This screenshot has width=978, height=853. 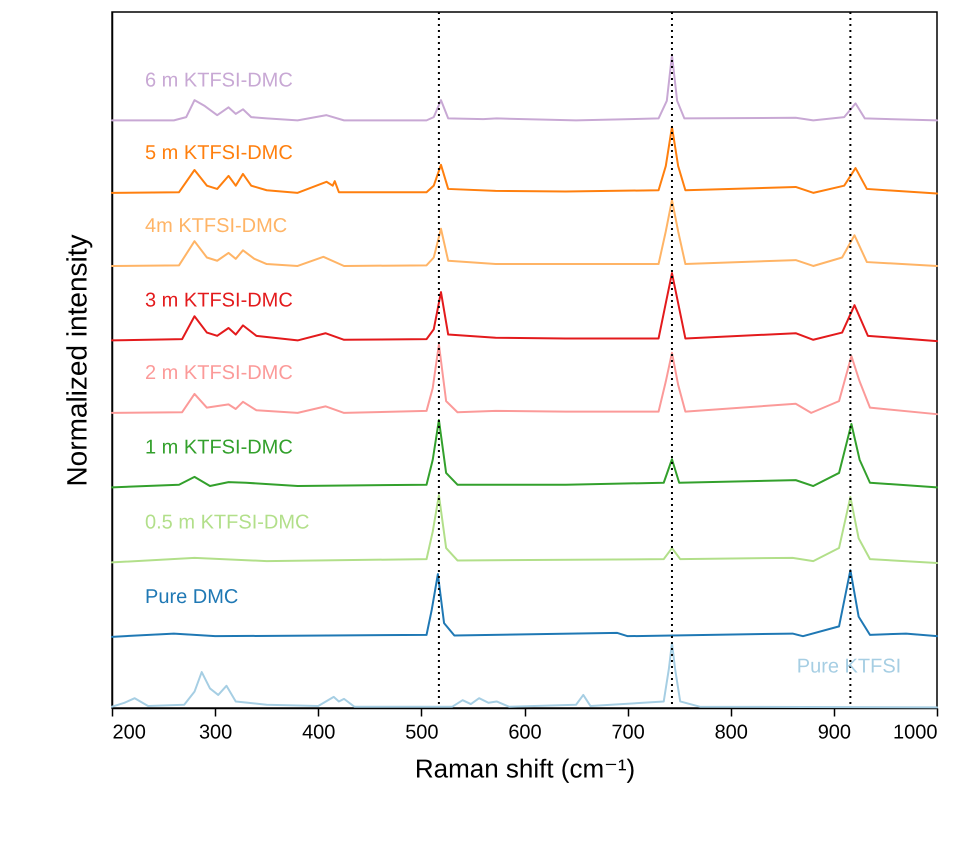 What do you see at coordinates (849, 667) in the screenshot?
I see `series-label: Pure KTFSI` at bounding box center [849, 667].